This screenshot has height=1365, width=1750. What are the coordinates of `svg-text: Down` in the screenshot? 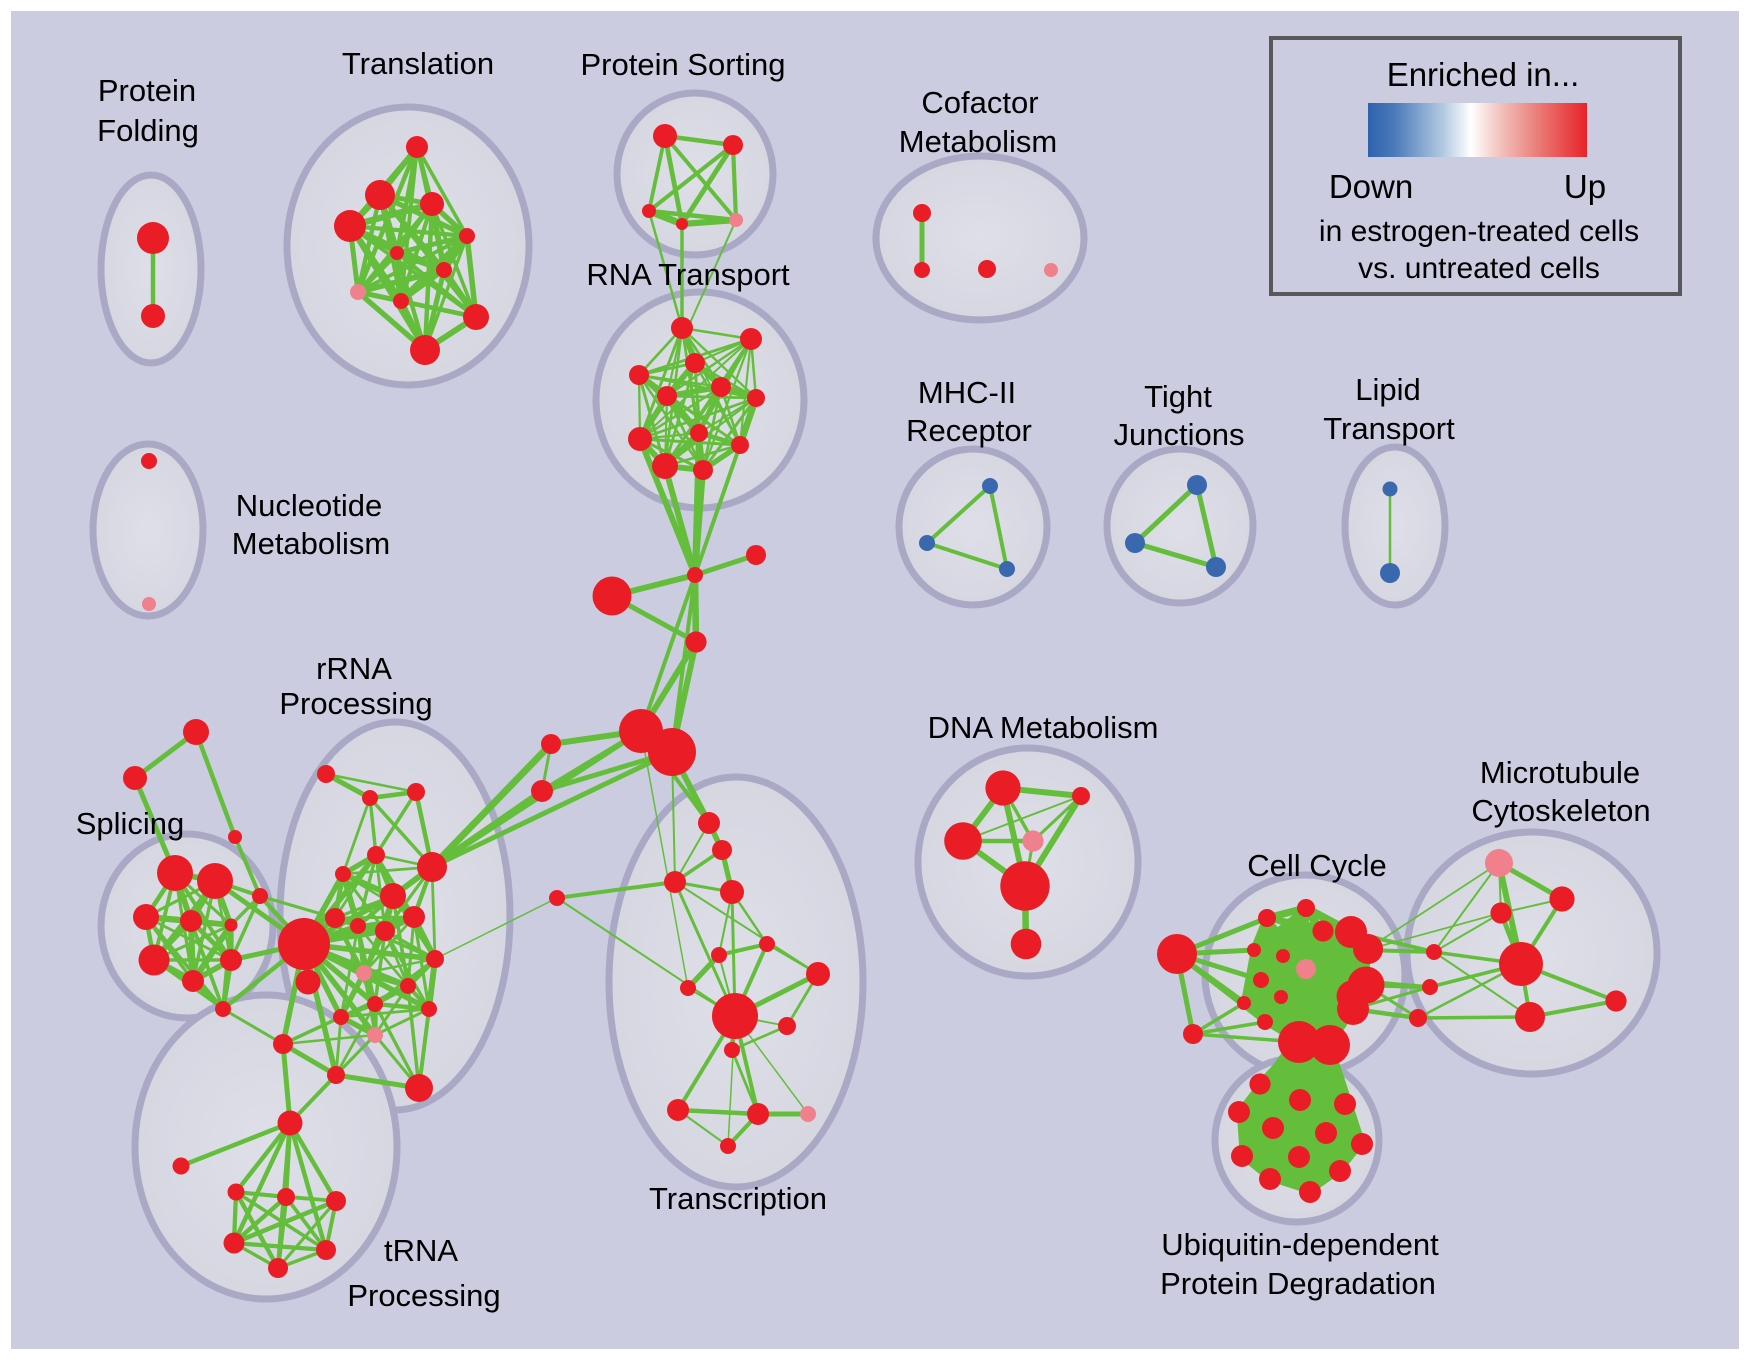 It's located at (1371, 186).